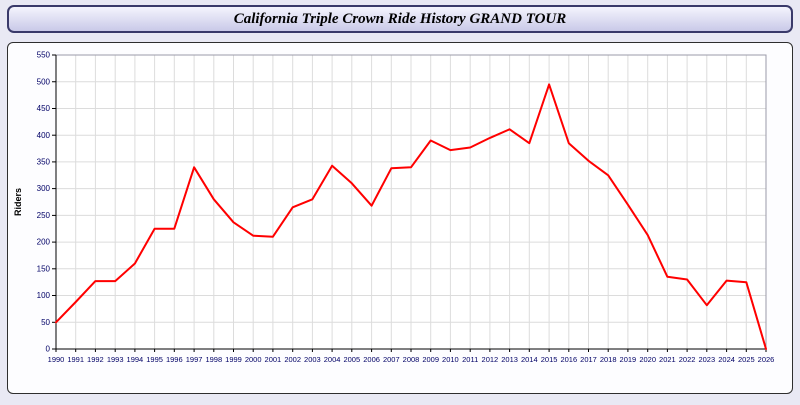 The height and width of the screenshot is (405, 800). Describe the element at coordinates (44, 215) in the screenshot. I see `svg-text: 250` at that location.